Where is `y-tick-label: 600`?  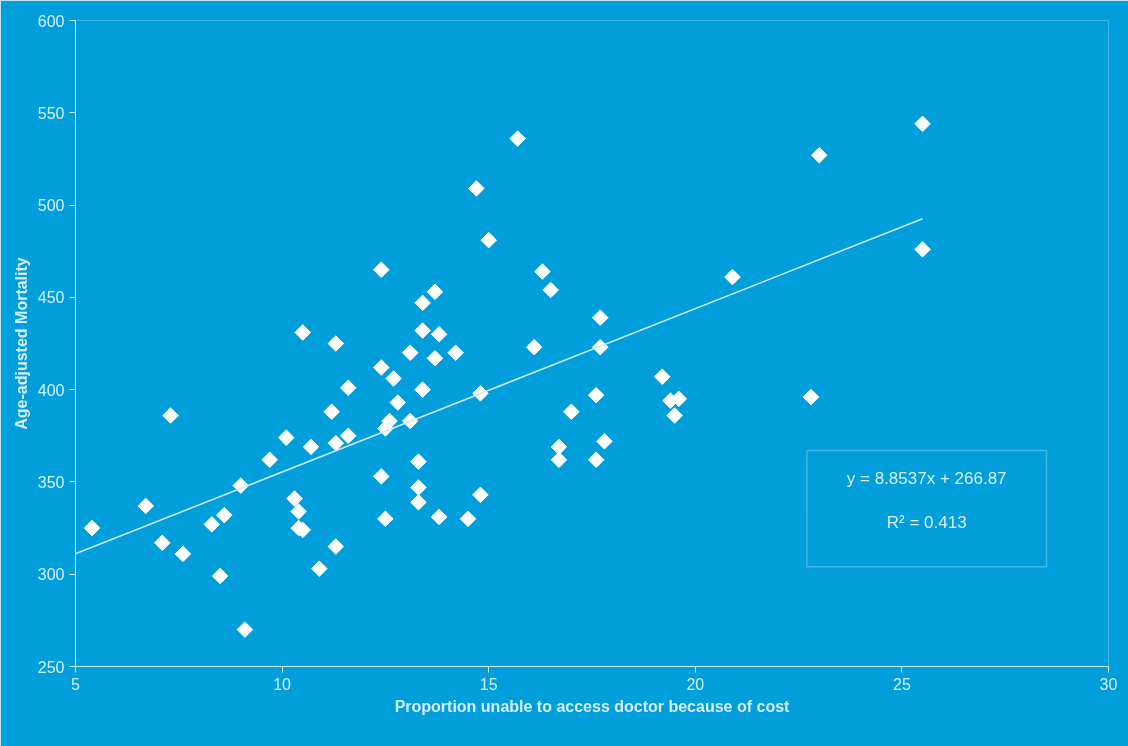 y-tick-label: 600 is located at coordinates (51, 21).